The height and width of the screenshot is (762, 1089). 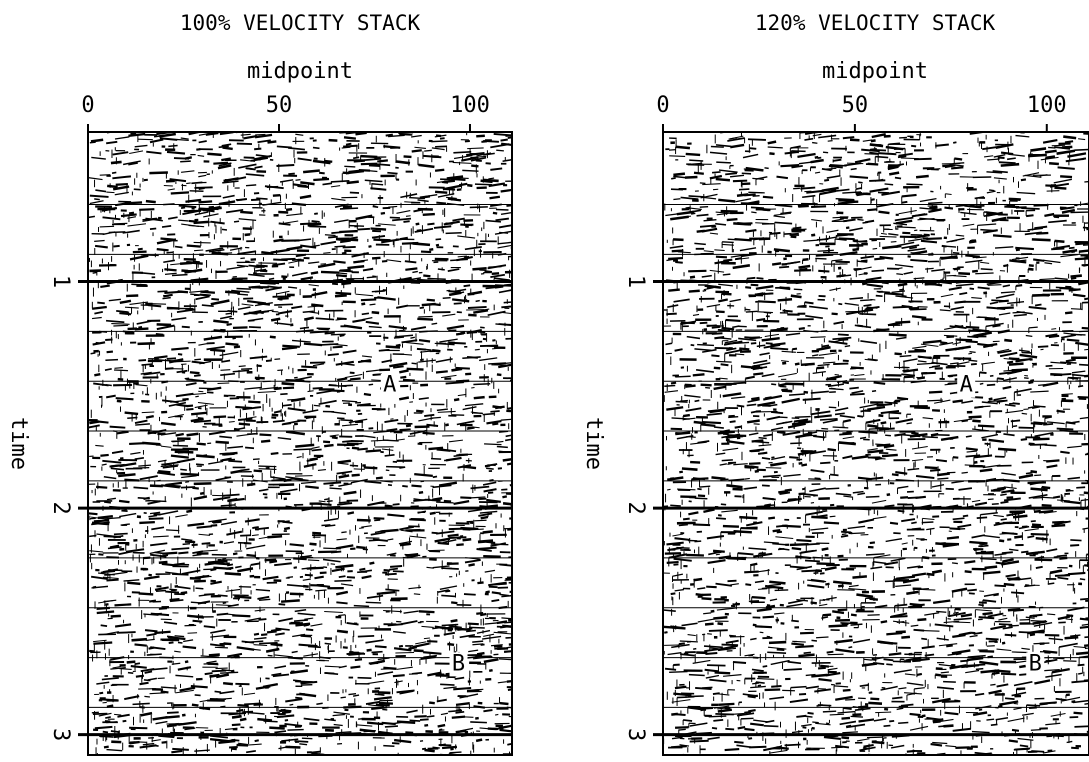 What do you see at coordinates (458, 663) in the screenshot?
I see `annotation: B` at bounding box center [458, 663].